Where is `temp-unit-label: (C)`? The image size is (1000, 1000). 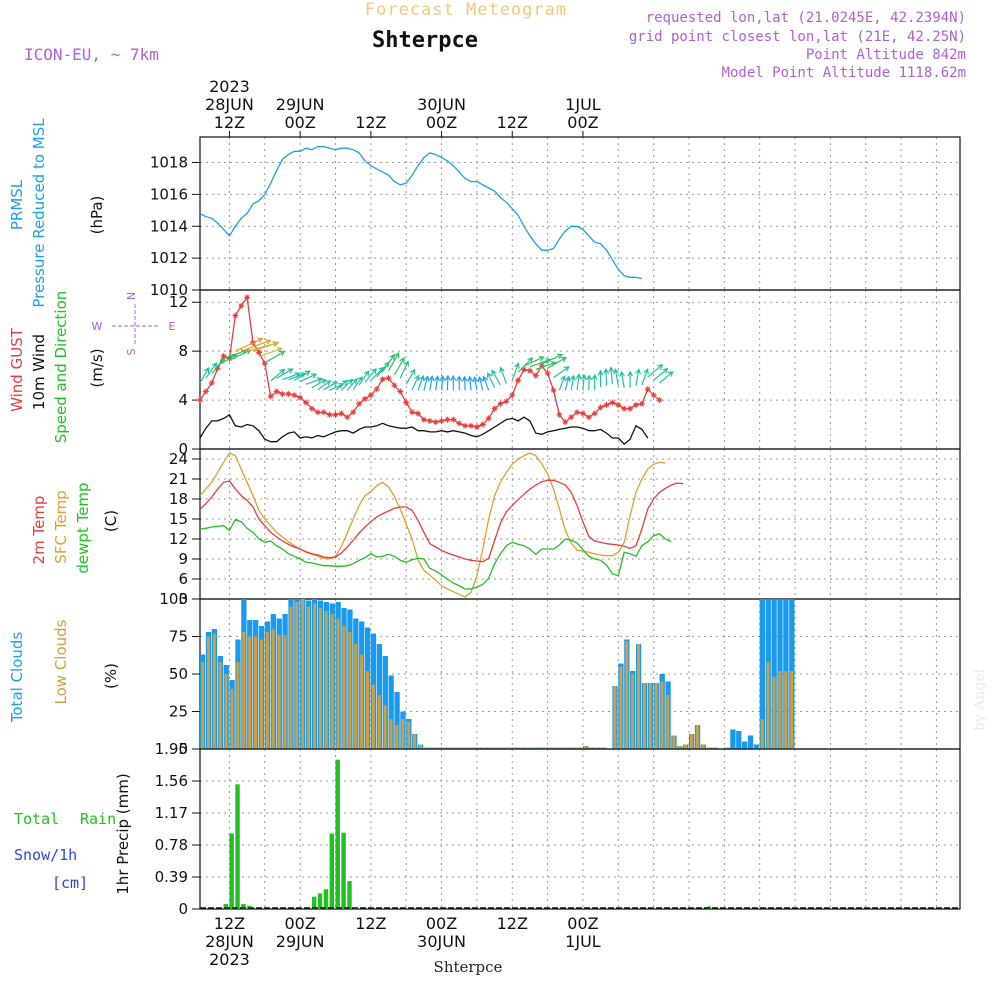 temp-unit-label: (C) is located at coordinates (111, 521).